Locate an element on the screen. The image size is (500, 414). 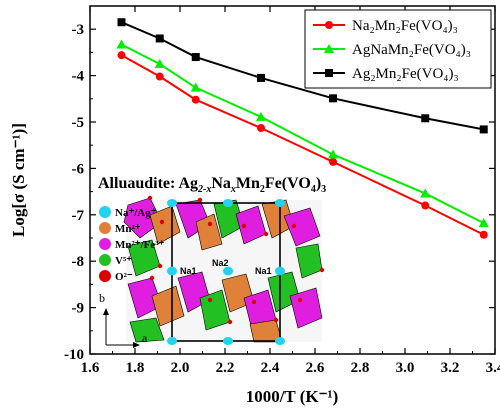
x-tick-label: 2.4 is located at coordinates (270, 368).